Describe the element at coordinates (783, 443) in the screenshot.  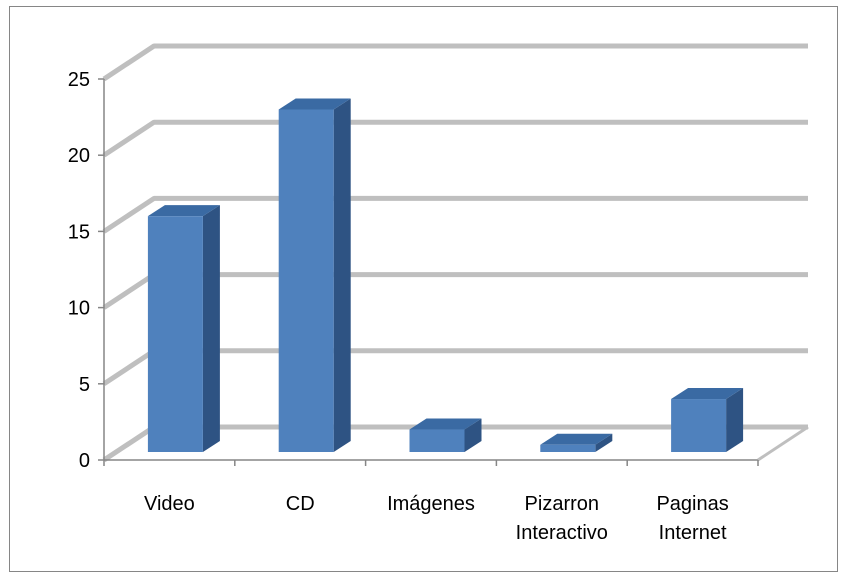
I see `floor-right-edge` at that location.